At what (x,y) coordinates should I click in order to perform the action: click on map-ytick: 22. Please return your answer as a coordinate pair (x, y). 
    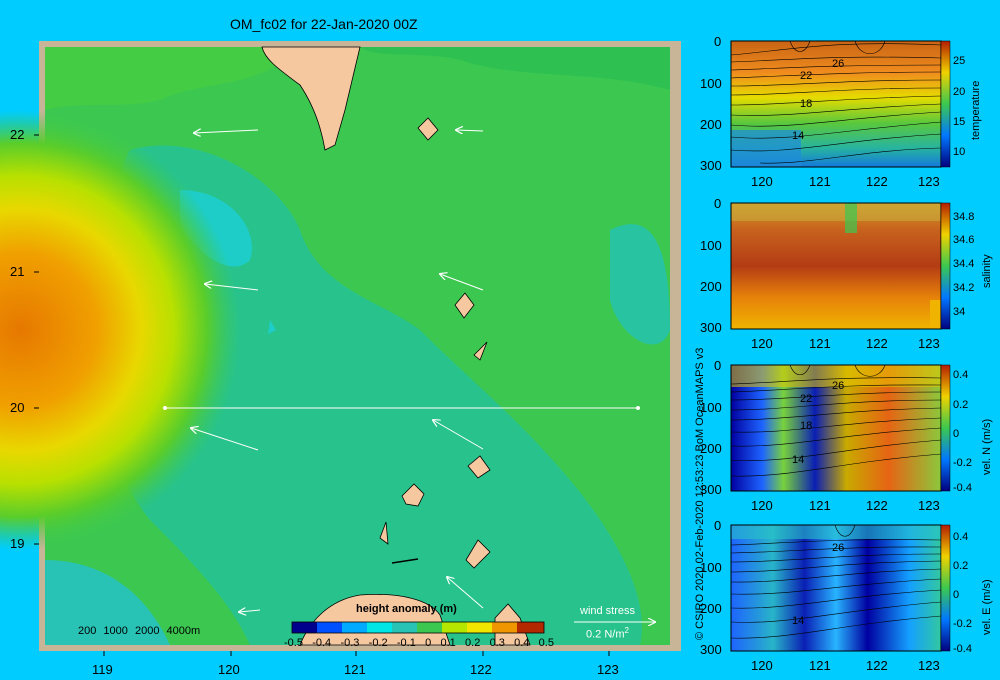
    Looking at the image, I should click on (17, 134).